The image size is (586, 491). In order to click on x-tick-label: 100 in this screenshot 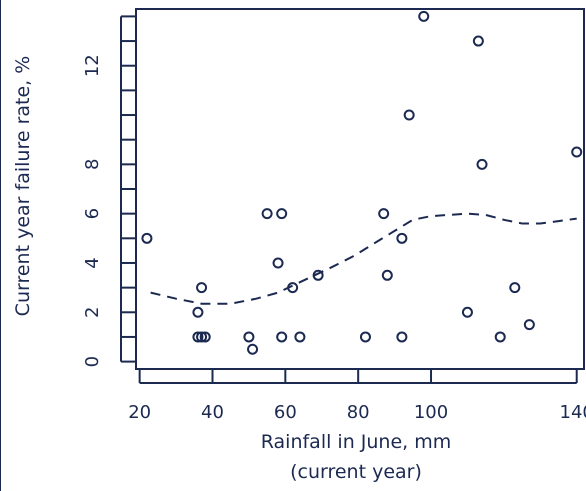, I will do `click(431, 412)`.